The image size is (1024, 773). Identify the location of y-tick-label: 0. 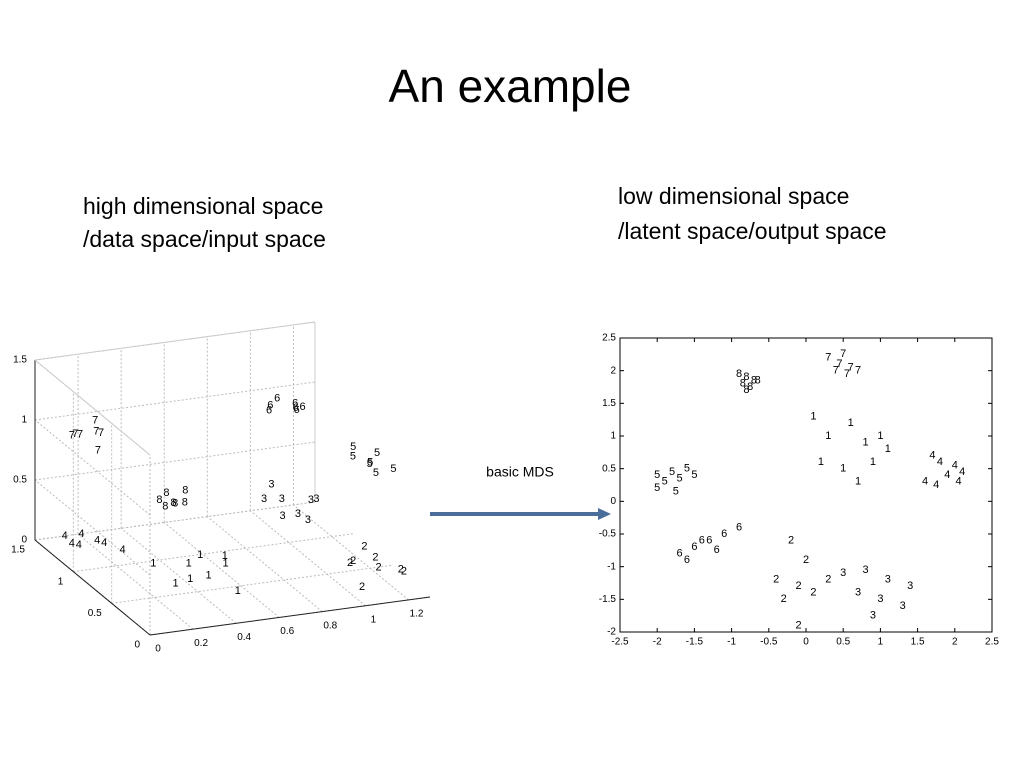
(137, 645).